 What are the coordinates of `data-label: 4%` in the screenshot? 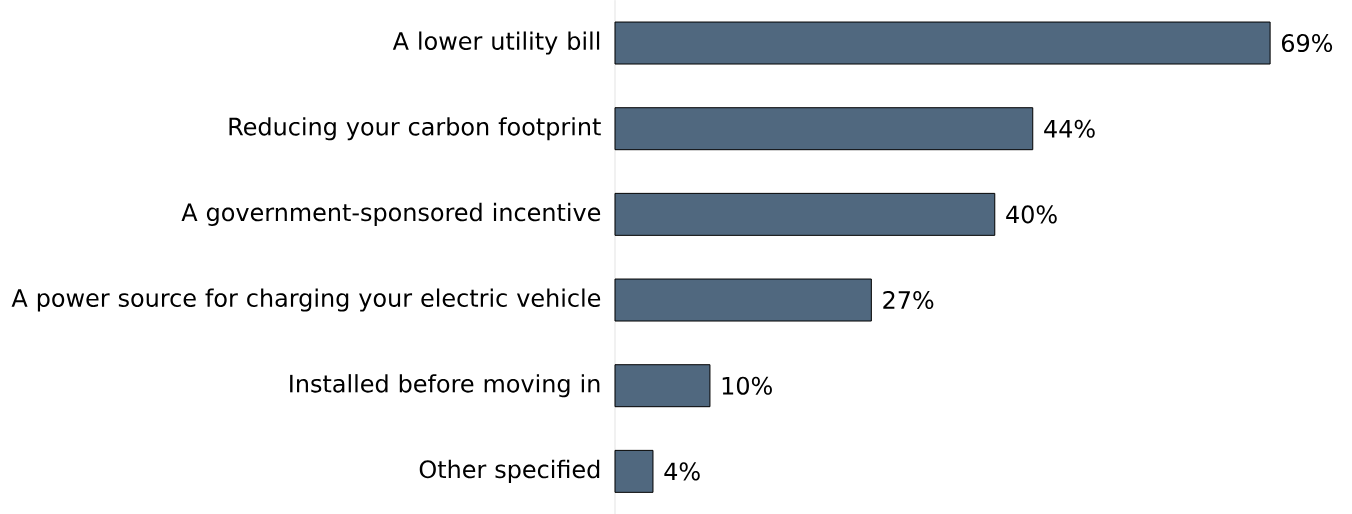 It's located at (682, 471).